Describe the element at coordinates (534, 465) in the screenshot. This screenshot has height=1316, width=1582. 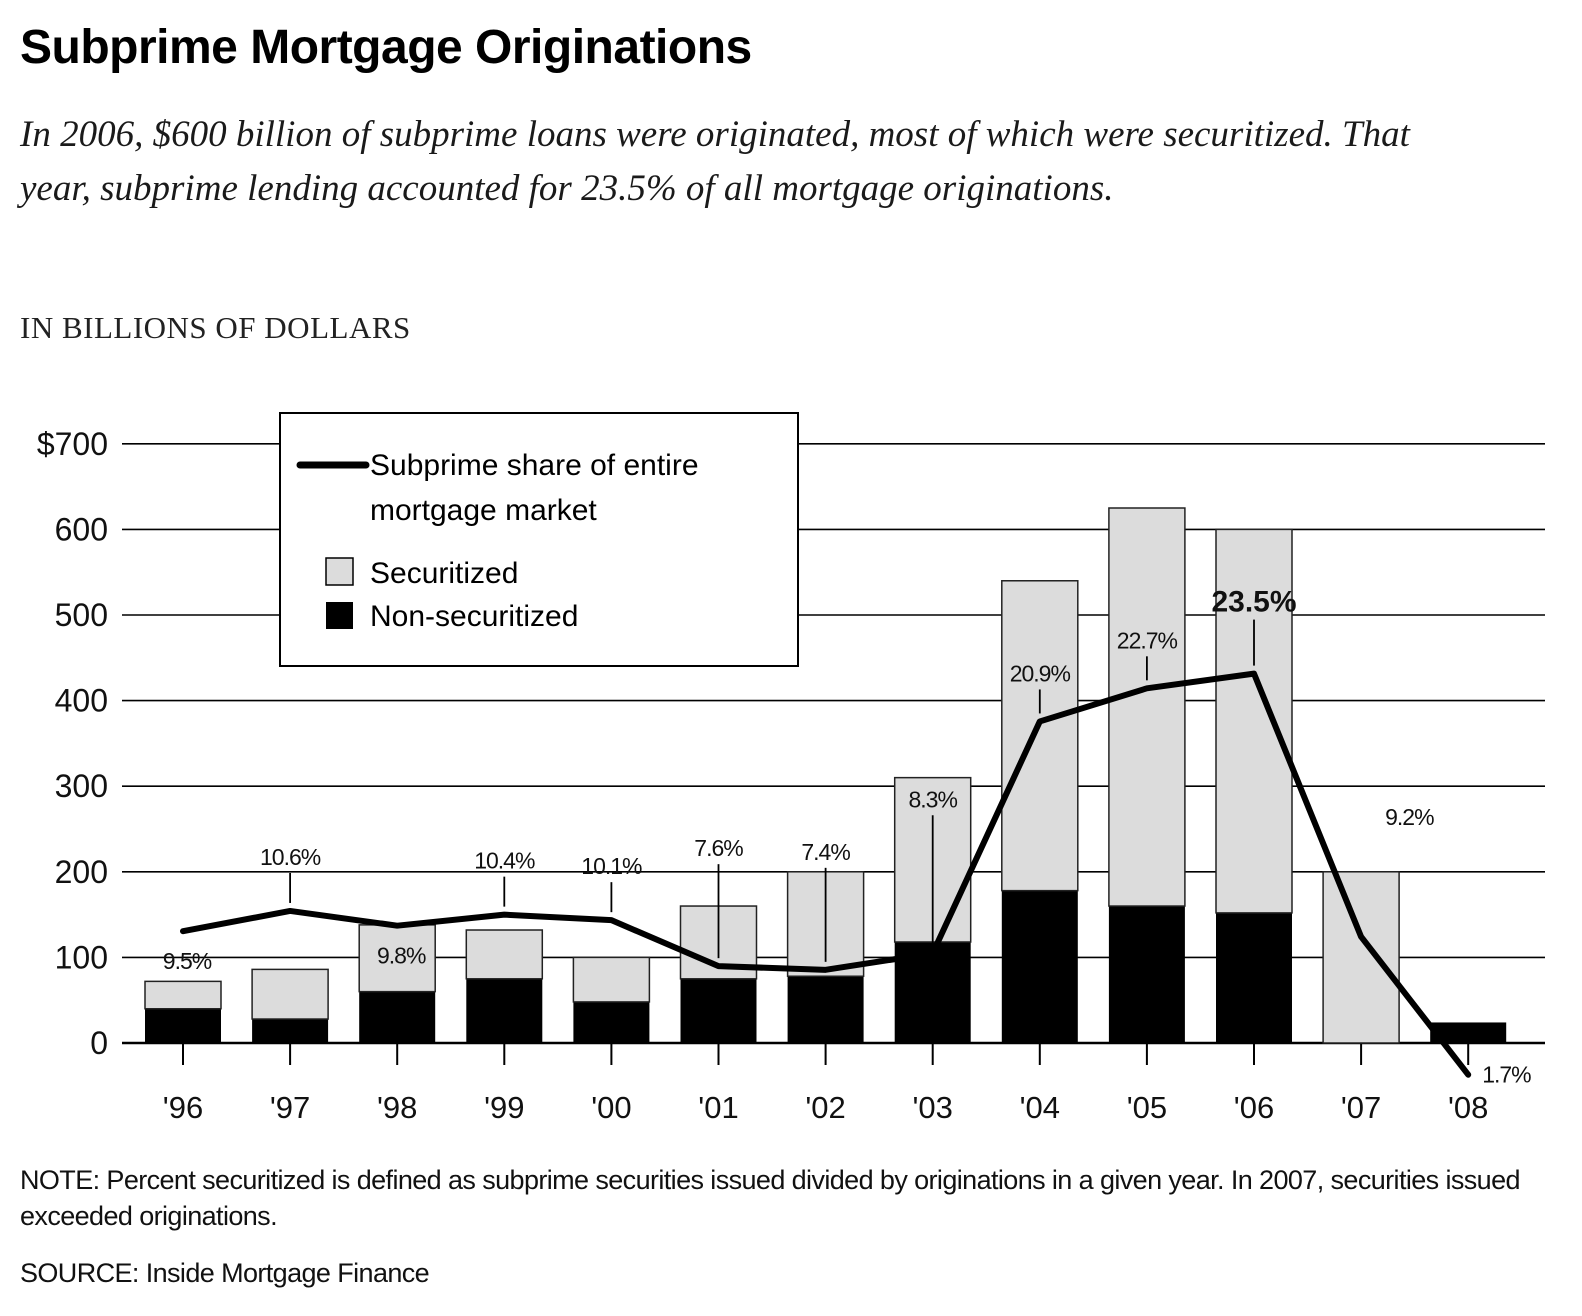
I see `legend-line-label-1: Subprime share of entire` at that location.